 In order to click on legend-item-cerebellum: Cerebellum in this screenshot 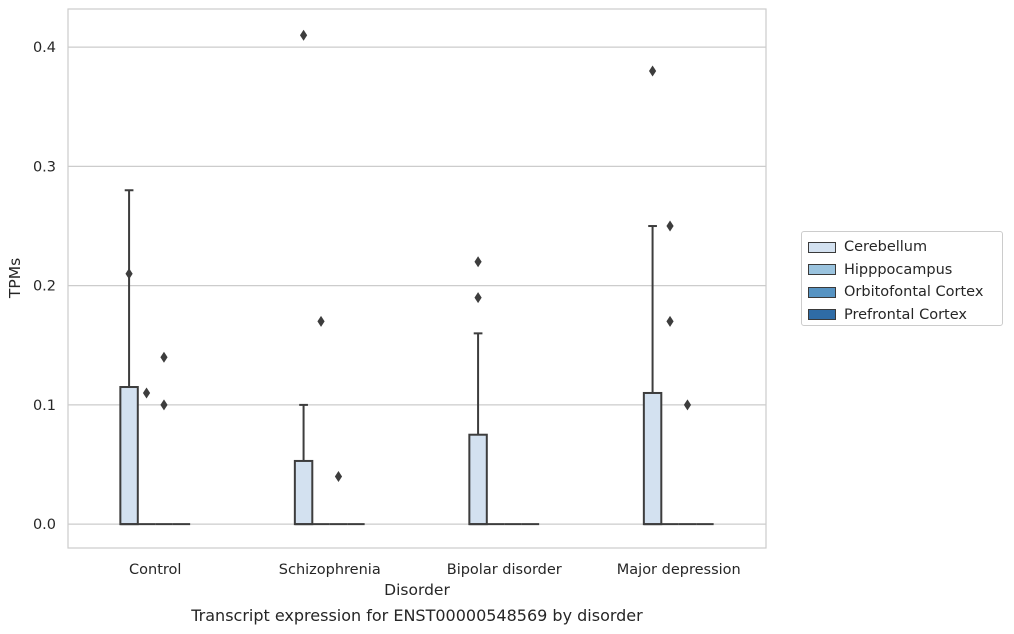, I will do `click(905, 247)`.